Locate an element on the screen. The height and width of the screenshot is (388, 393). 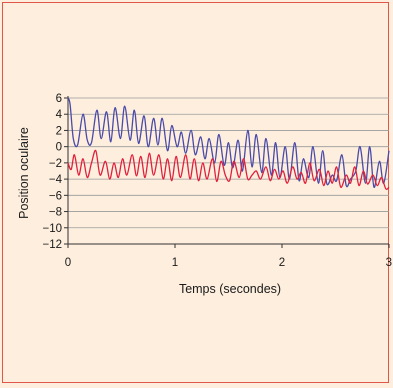
y-tick-label-8: −10 is located at coordinates (52, 229).